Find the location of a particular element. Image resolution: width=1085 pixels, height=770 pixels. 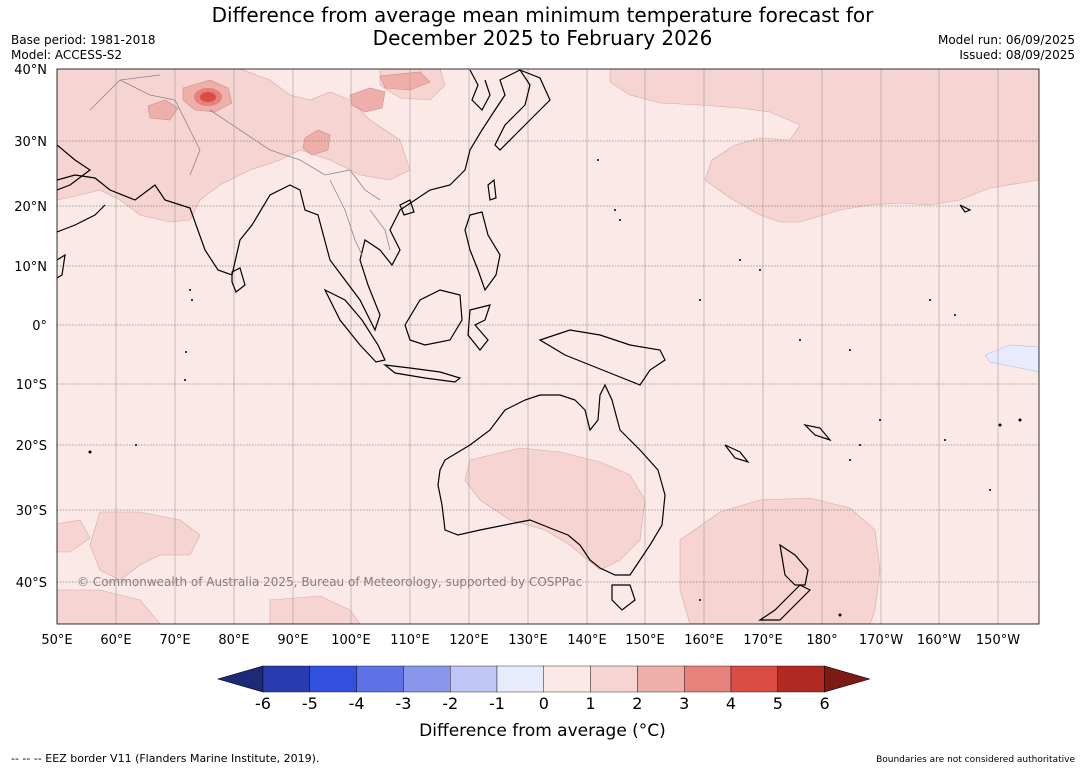

metadata-right: Model run: 06/09/2025 Issued: 08/09/2025 is located at coordinates (1006, 48).